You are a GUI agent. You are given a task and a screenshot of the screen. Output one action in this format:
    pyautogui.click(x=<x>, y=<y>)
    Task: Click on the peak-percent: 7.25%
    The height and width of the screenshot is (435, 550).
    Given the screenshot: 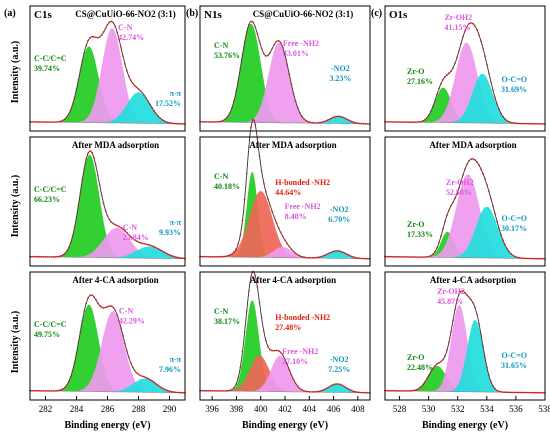 What is the action you would take?
    pyautogui.click(x=339, y=369)
    